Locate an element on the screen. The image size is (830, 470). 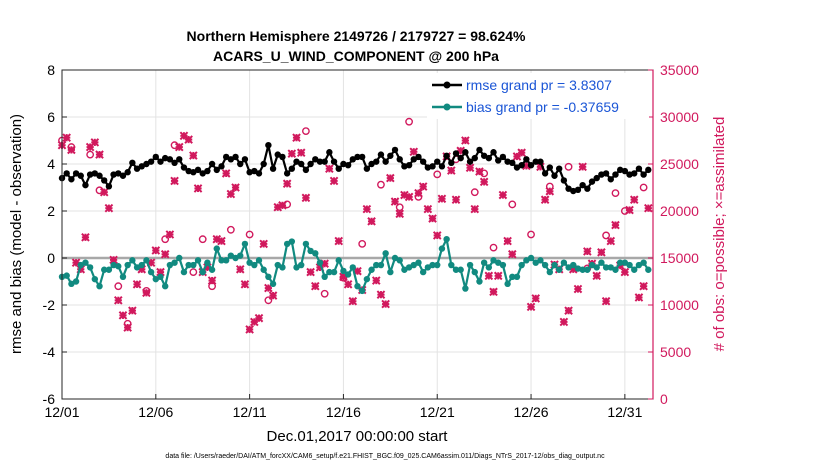
x-tick-label: 12/11 is located at coordinates (250, 412).